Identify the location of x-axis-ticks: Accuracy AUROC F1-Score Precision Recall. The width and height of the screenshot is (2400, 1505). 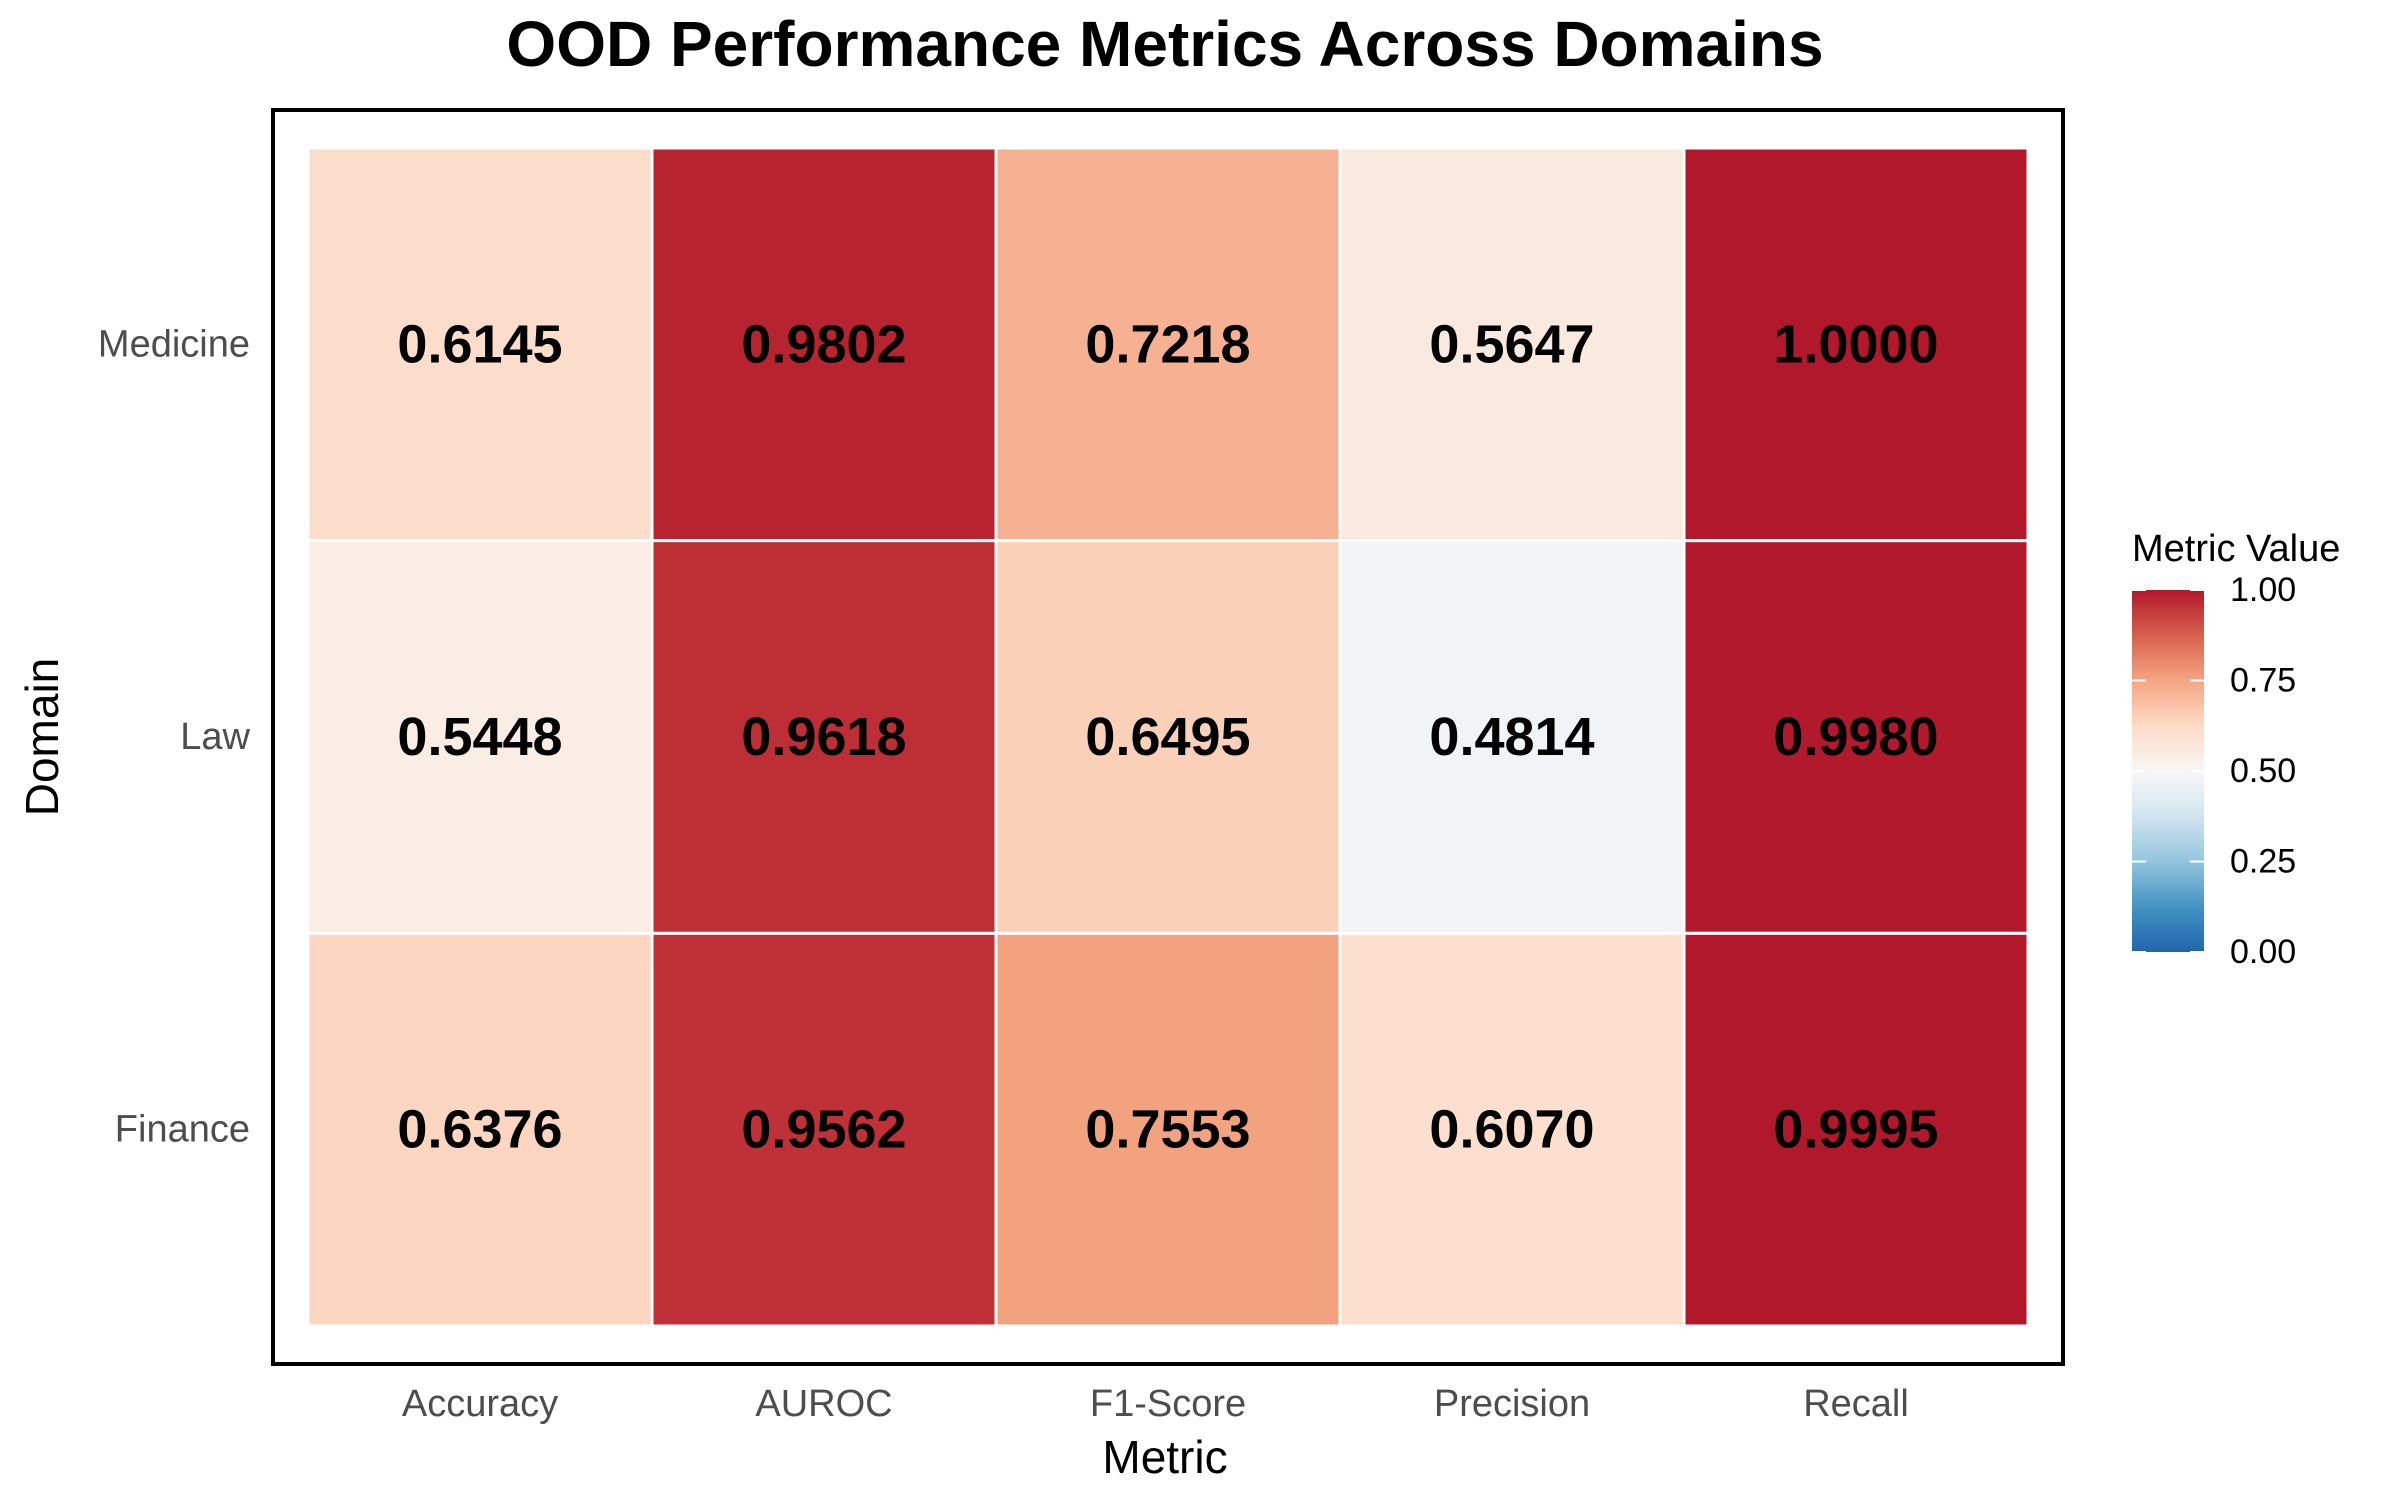
(1155, 1404).